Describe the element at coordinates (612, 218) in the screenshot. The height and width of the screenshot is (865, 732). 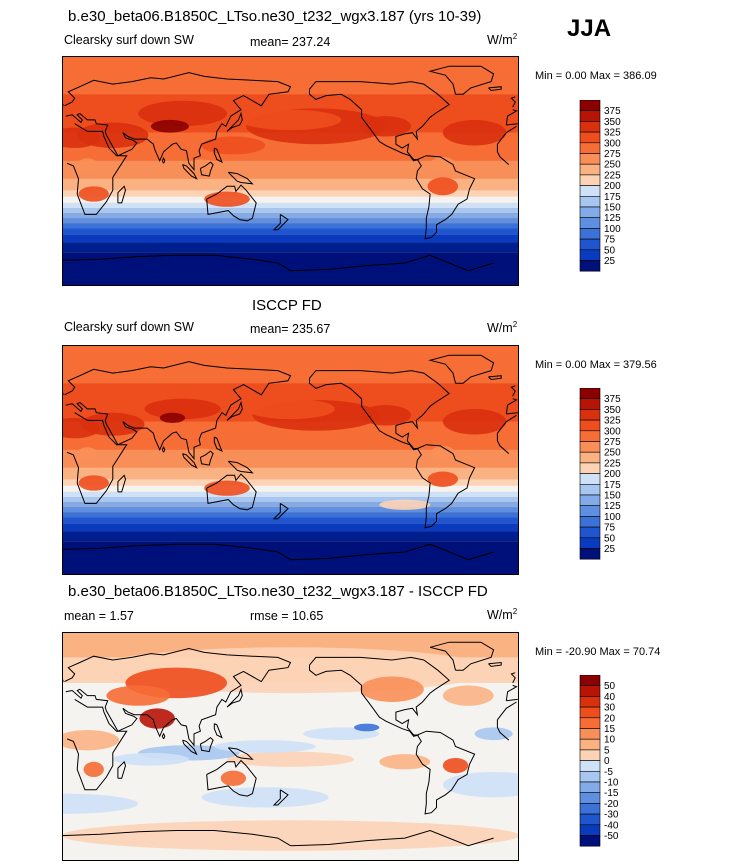
I see `colorbar-tick-label: 125` at that location.